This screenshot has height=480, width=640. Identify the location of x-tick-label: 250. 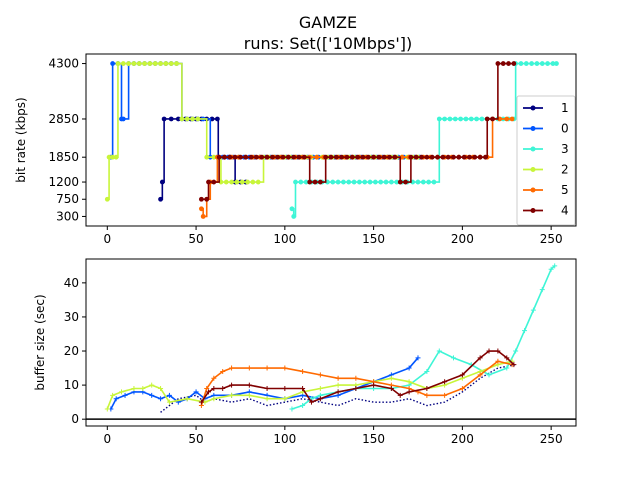
(551, 239).